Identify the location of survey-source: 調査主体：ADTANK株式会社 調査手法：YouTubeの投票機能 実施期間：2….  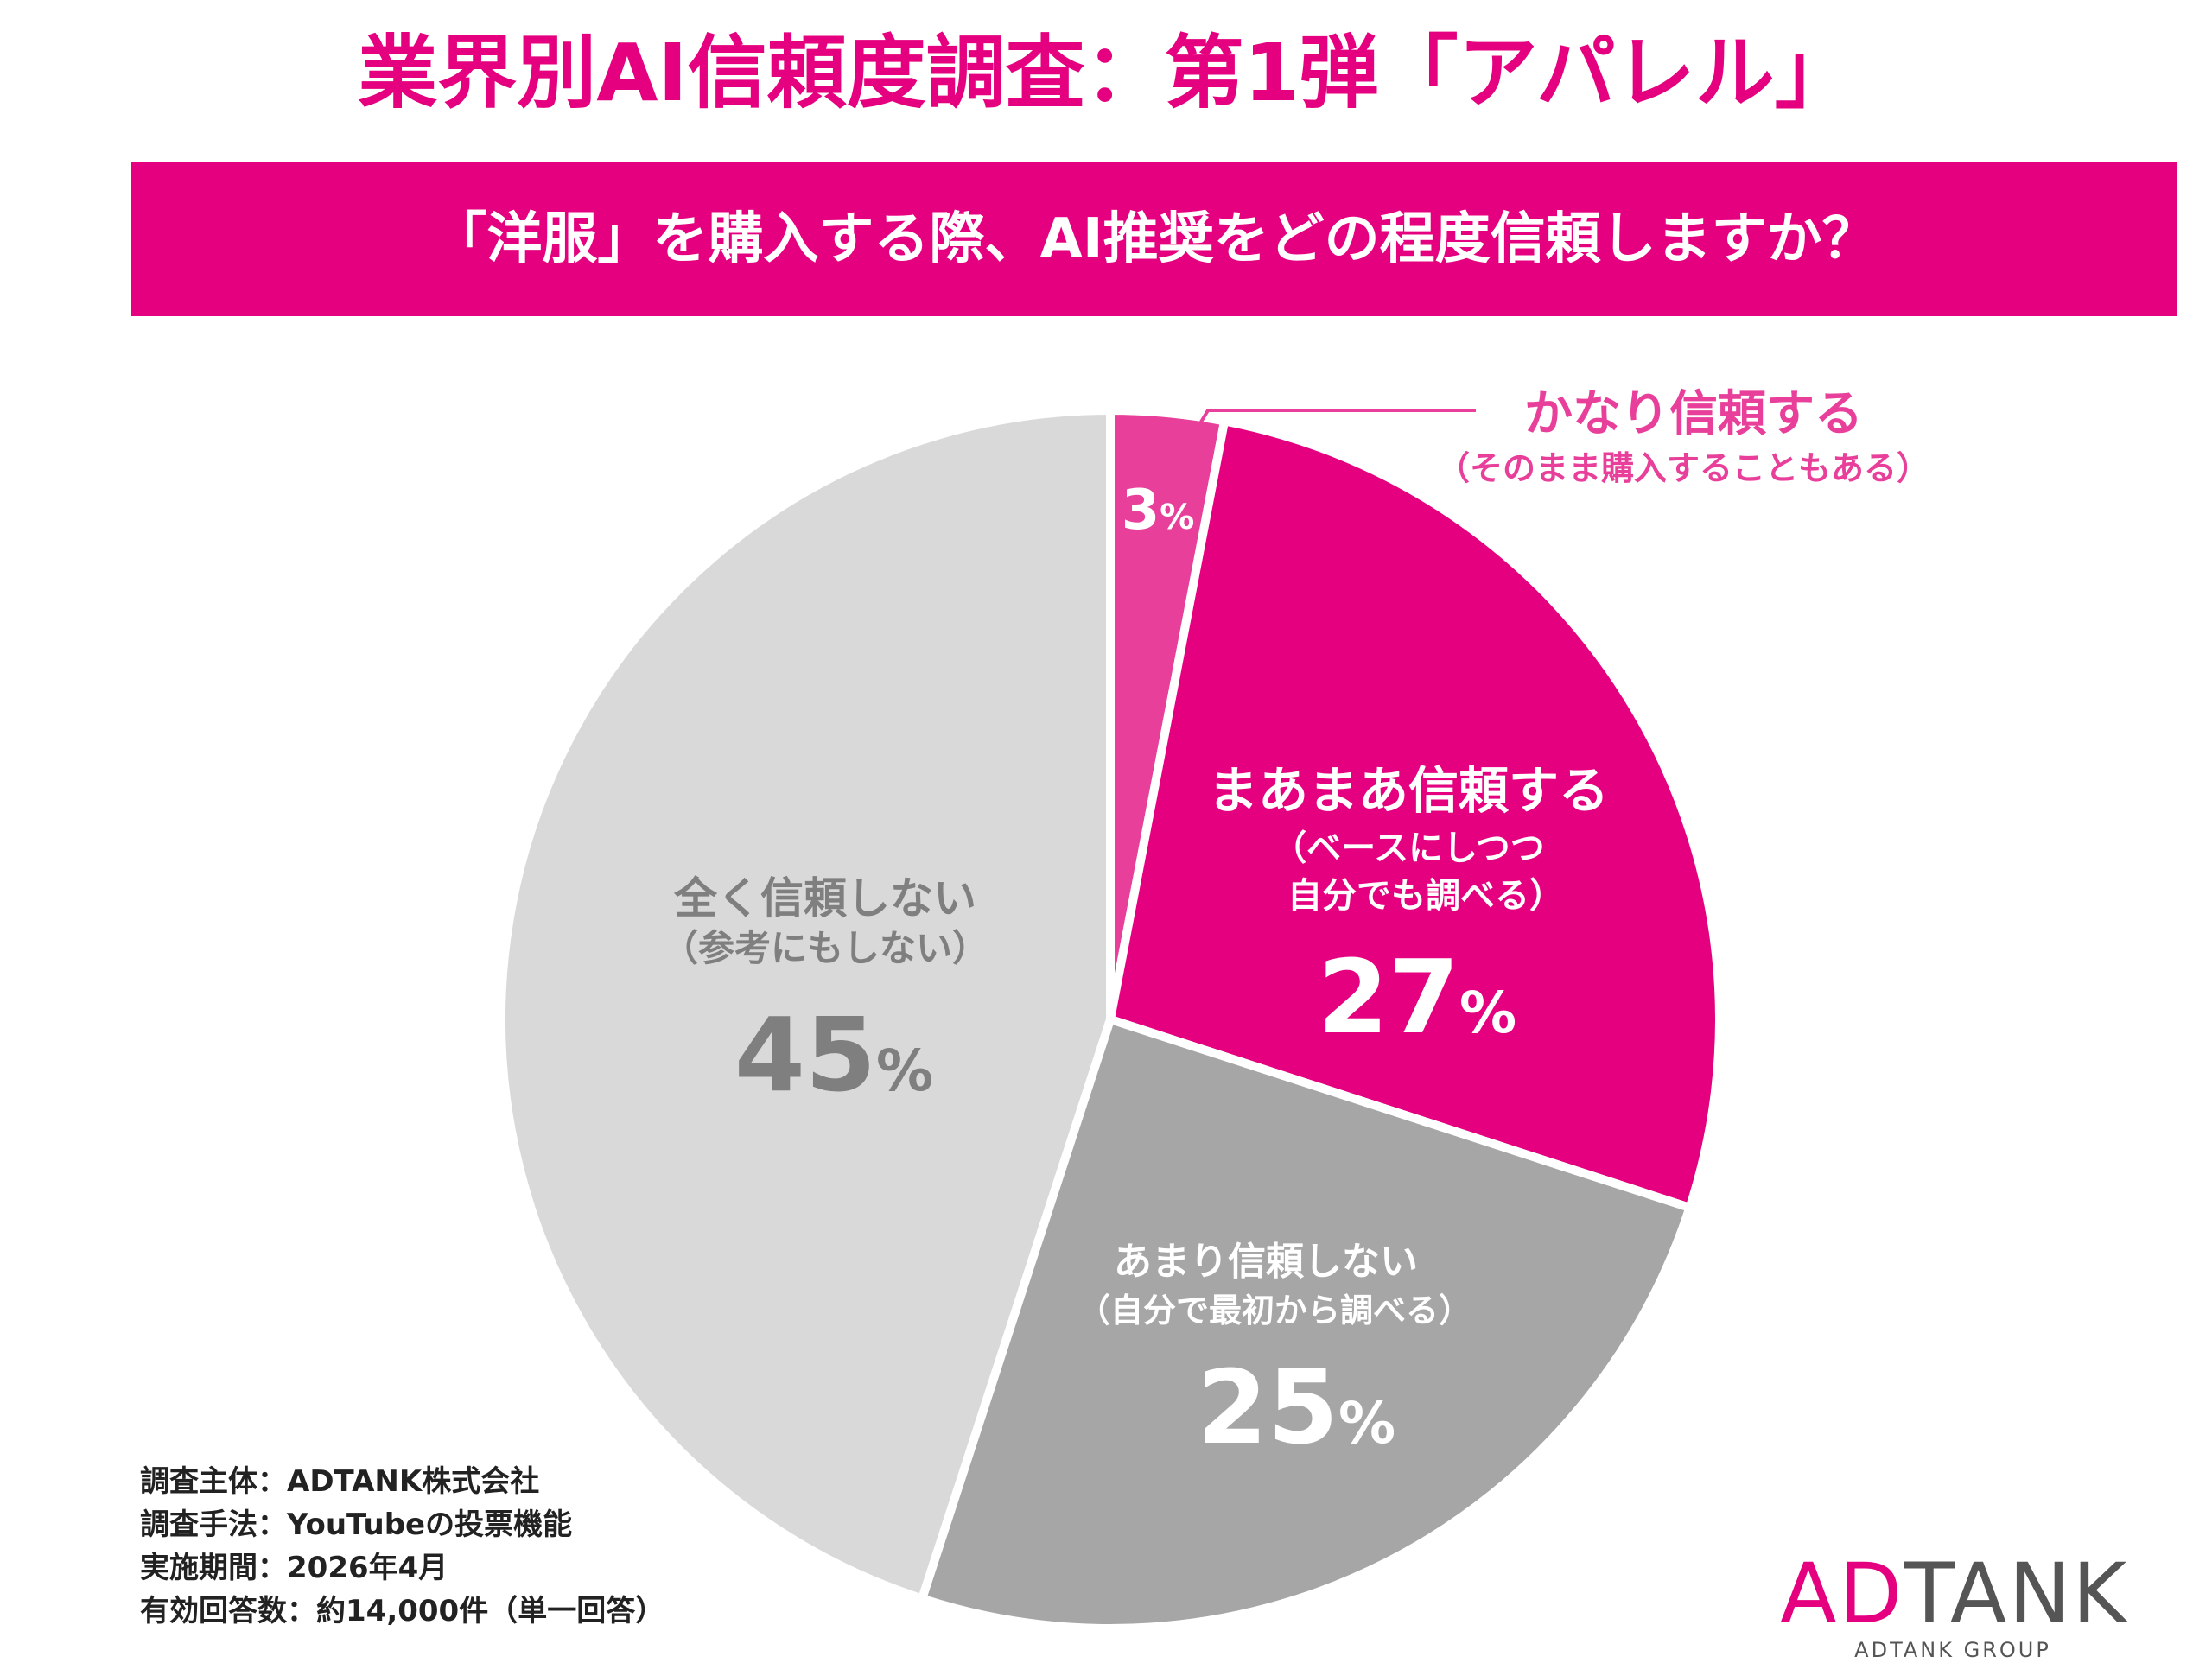
(402, 1547).